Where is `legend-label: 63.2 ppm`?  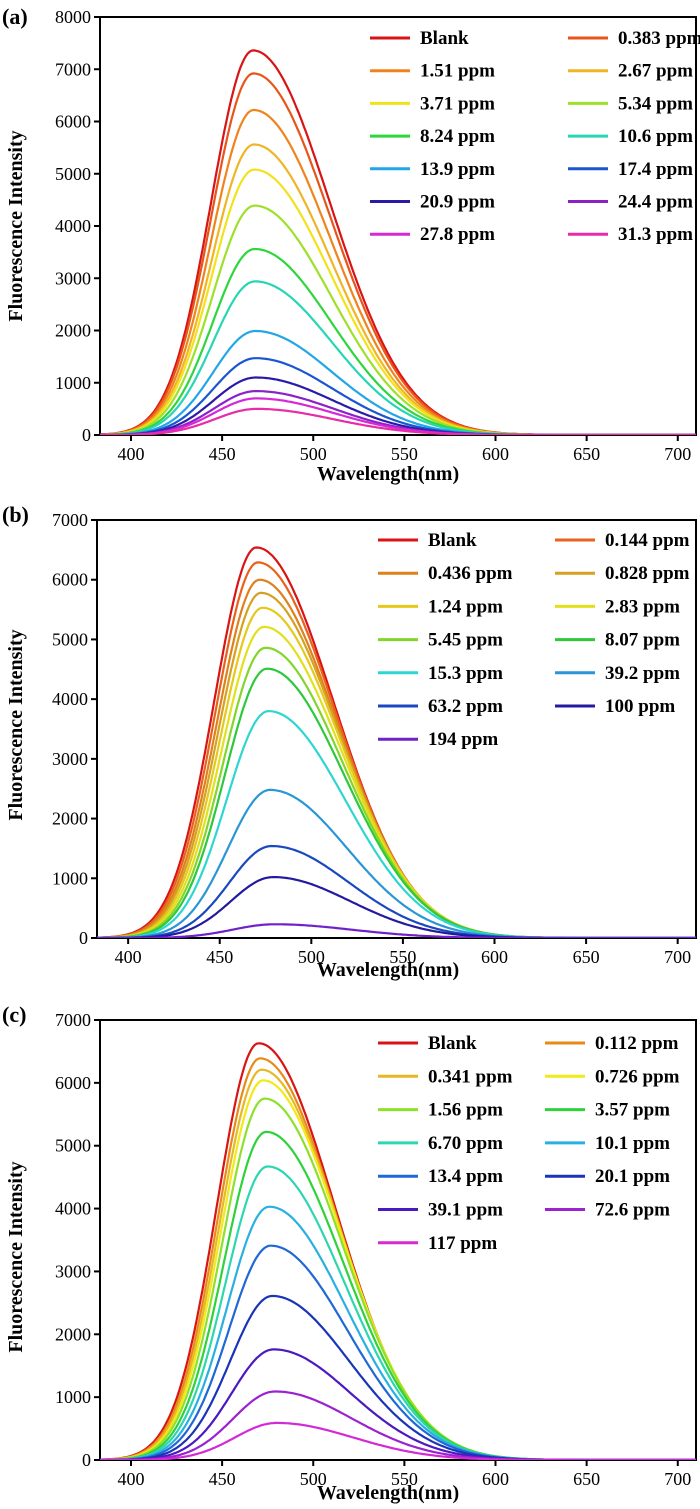 legend-label: 63.2 ppm is located at coordinates (465, 706).